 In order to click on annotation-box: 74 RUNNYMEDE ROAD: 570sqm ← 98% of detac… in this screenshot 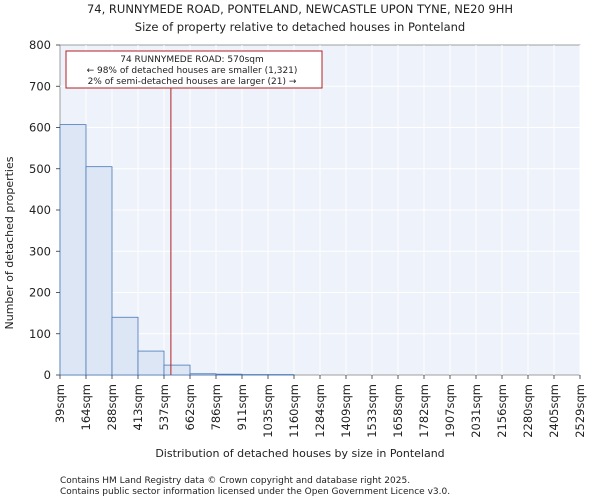, I will do `click(194, 69)`.